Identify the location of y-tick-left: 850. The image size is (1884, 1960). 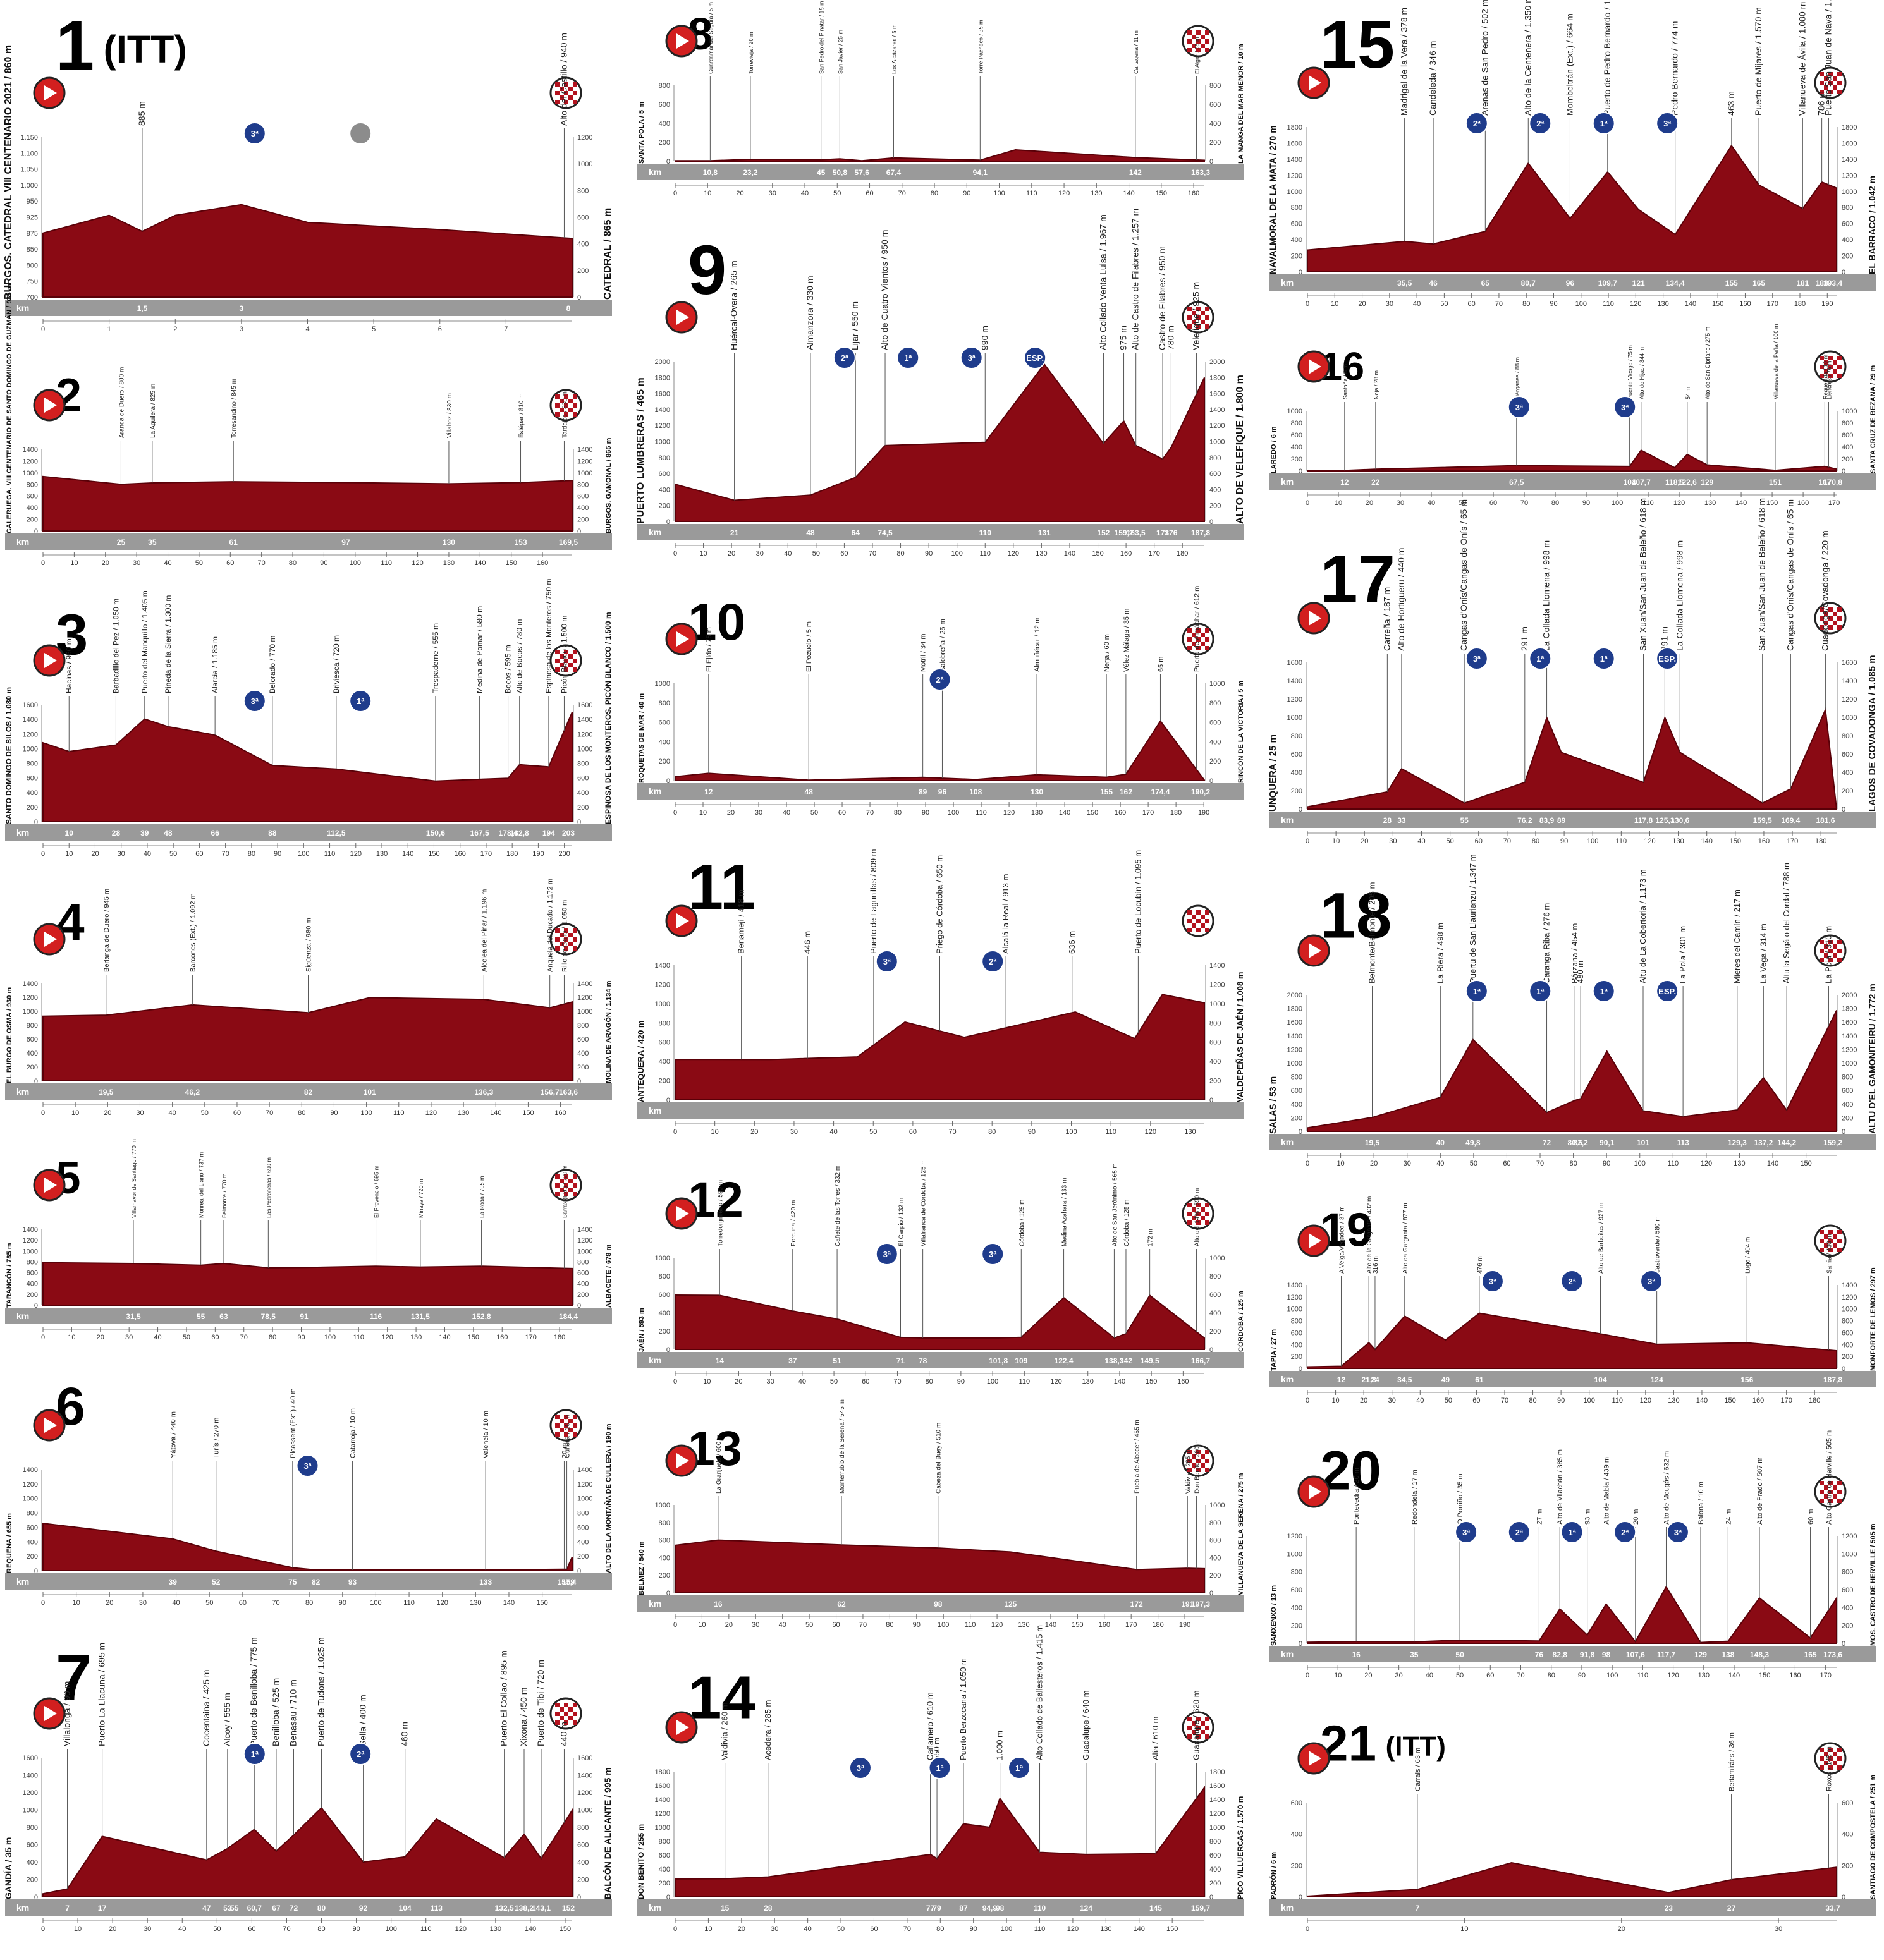
(32, 249).